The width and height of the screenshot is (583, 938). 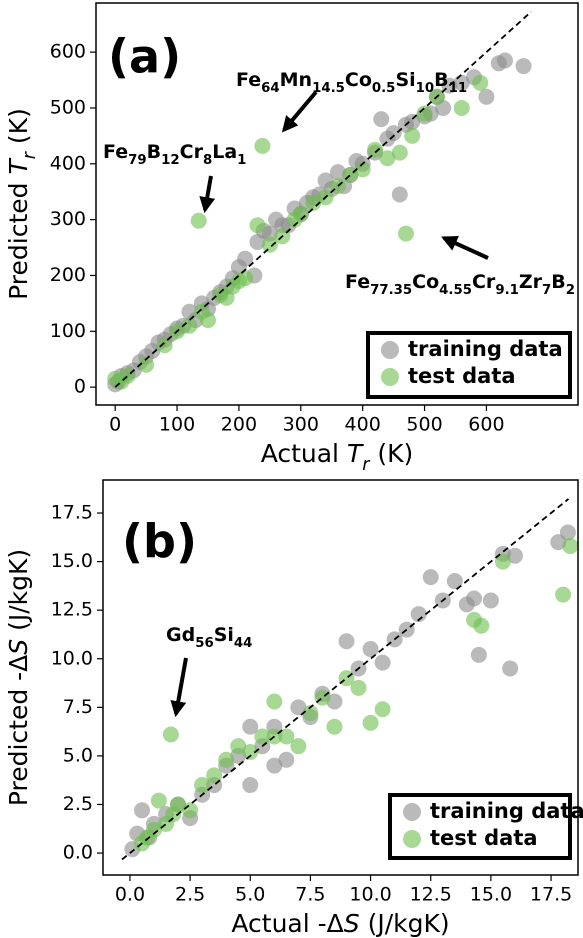 I want to click on element: Co, so click(x=425, y=282).